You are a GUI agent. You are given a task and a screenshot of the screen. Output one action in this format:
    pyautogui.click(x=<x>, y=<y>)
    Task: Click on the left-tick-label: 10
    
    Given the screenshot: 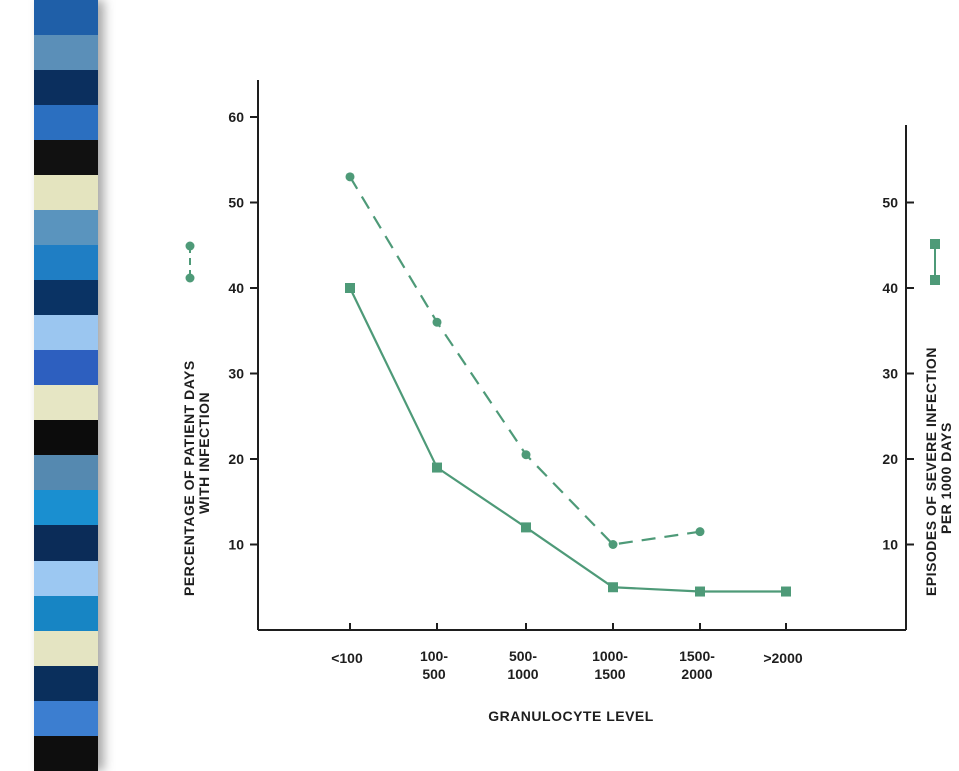 What is the action you would take?
    pyautogui.click(x=236, y=545)
    